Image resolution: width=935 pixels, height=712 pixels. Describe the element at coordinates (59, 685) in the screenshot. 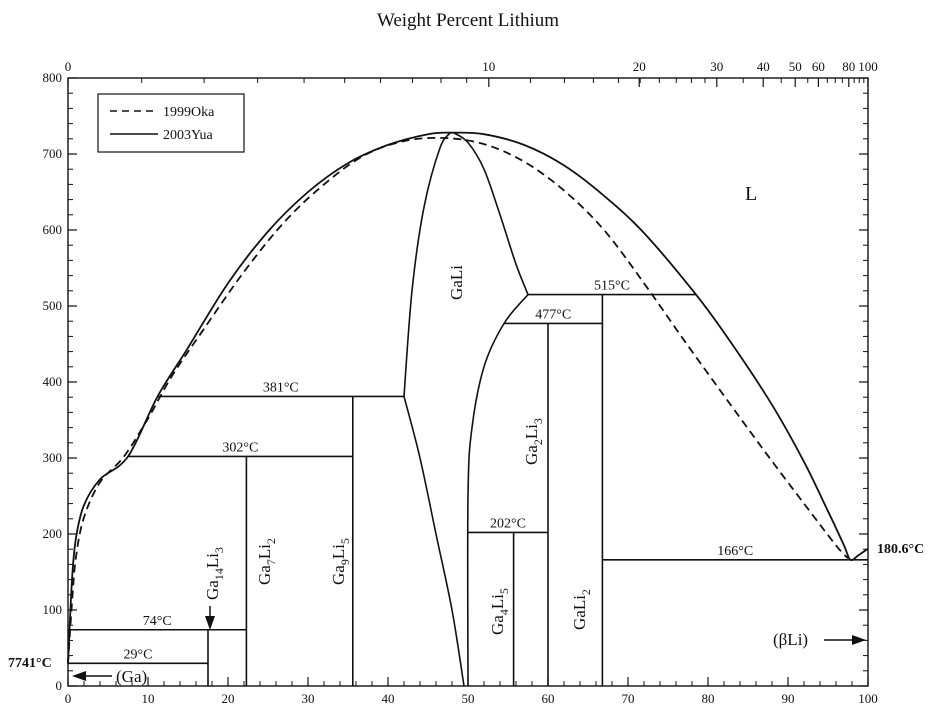

I see `y-tick-label: 0` at that location.